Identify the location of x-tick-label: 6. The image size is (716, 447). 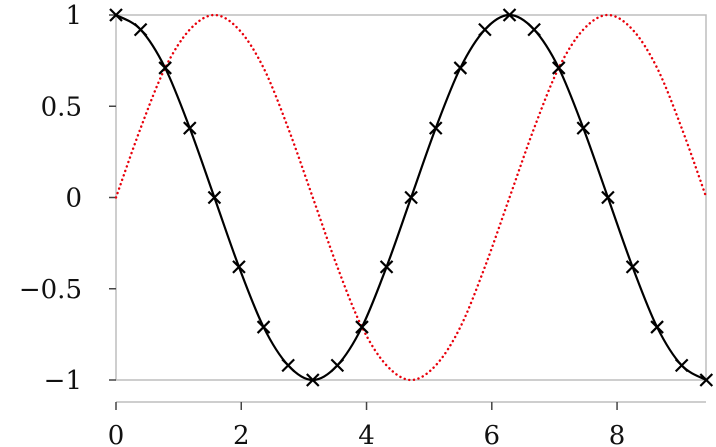
(492, 434).